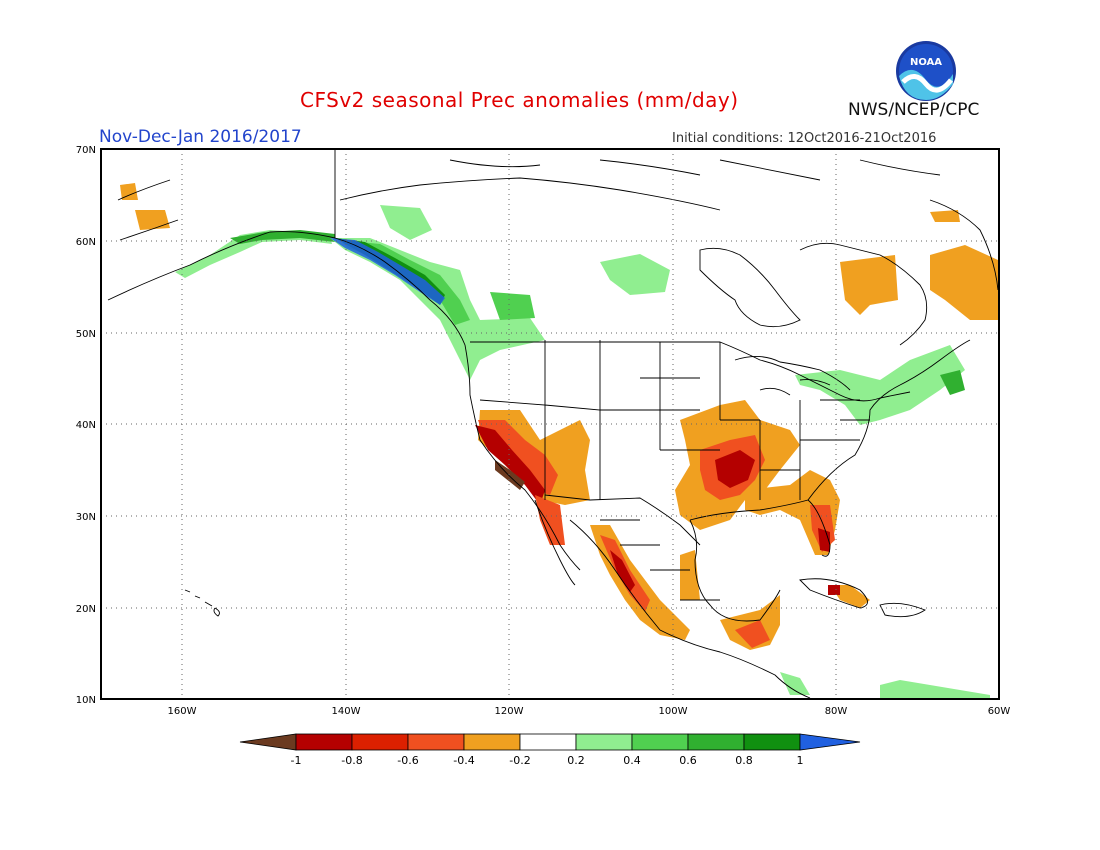  Describe the element at coordinates (599, 420) in the screenshot. I see `border-states-west` at that location.